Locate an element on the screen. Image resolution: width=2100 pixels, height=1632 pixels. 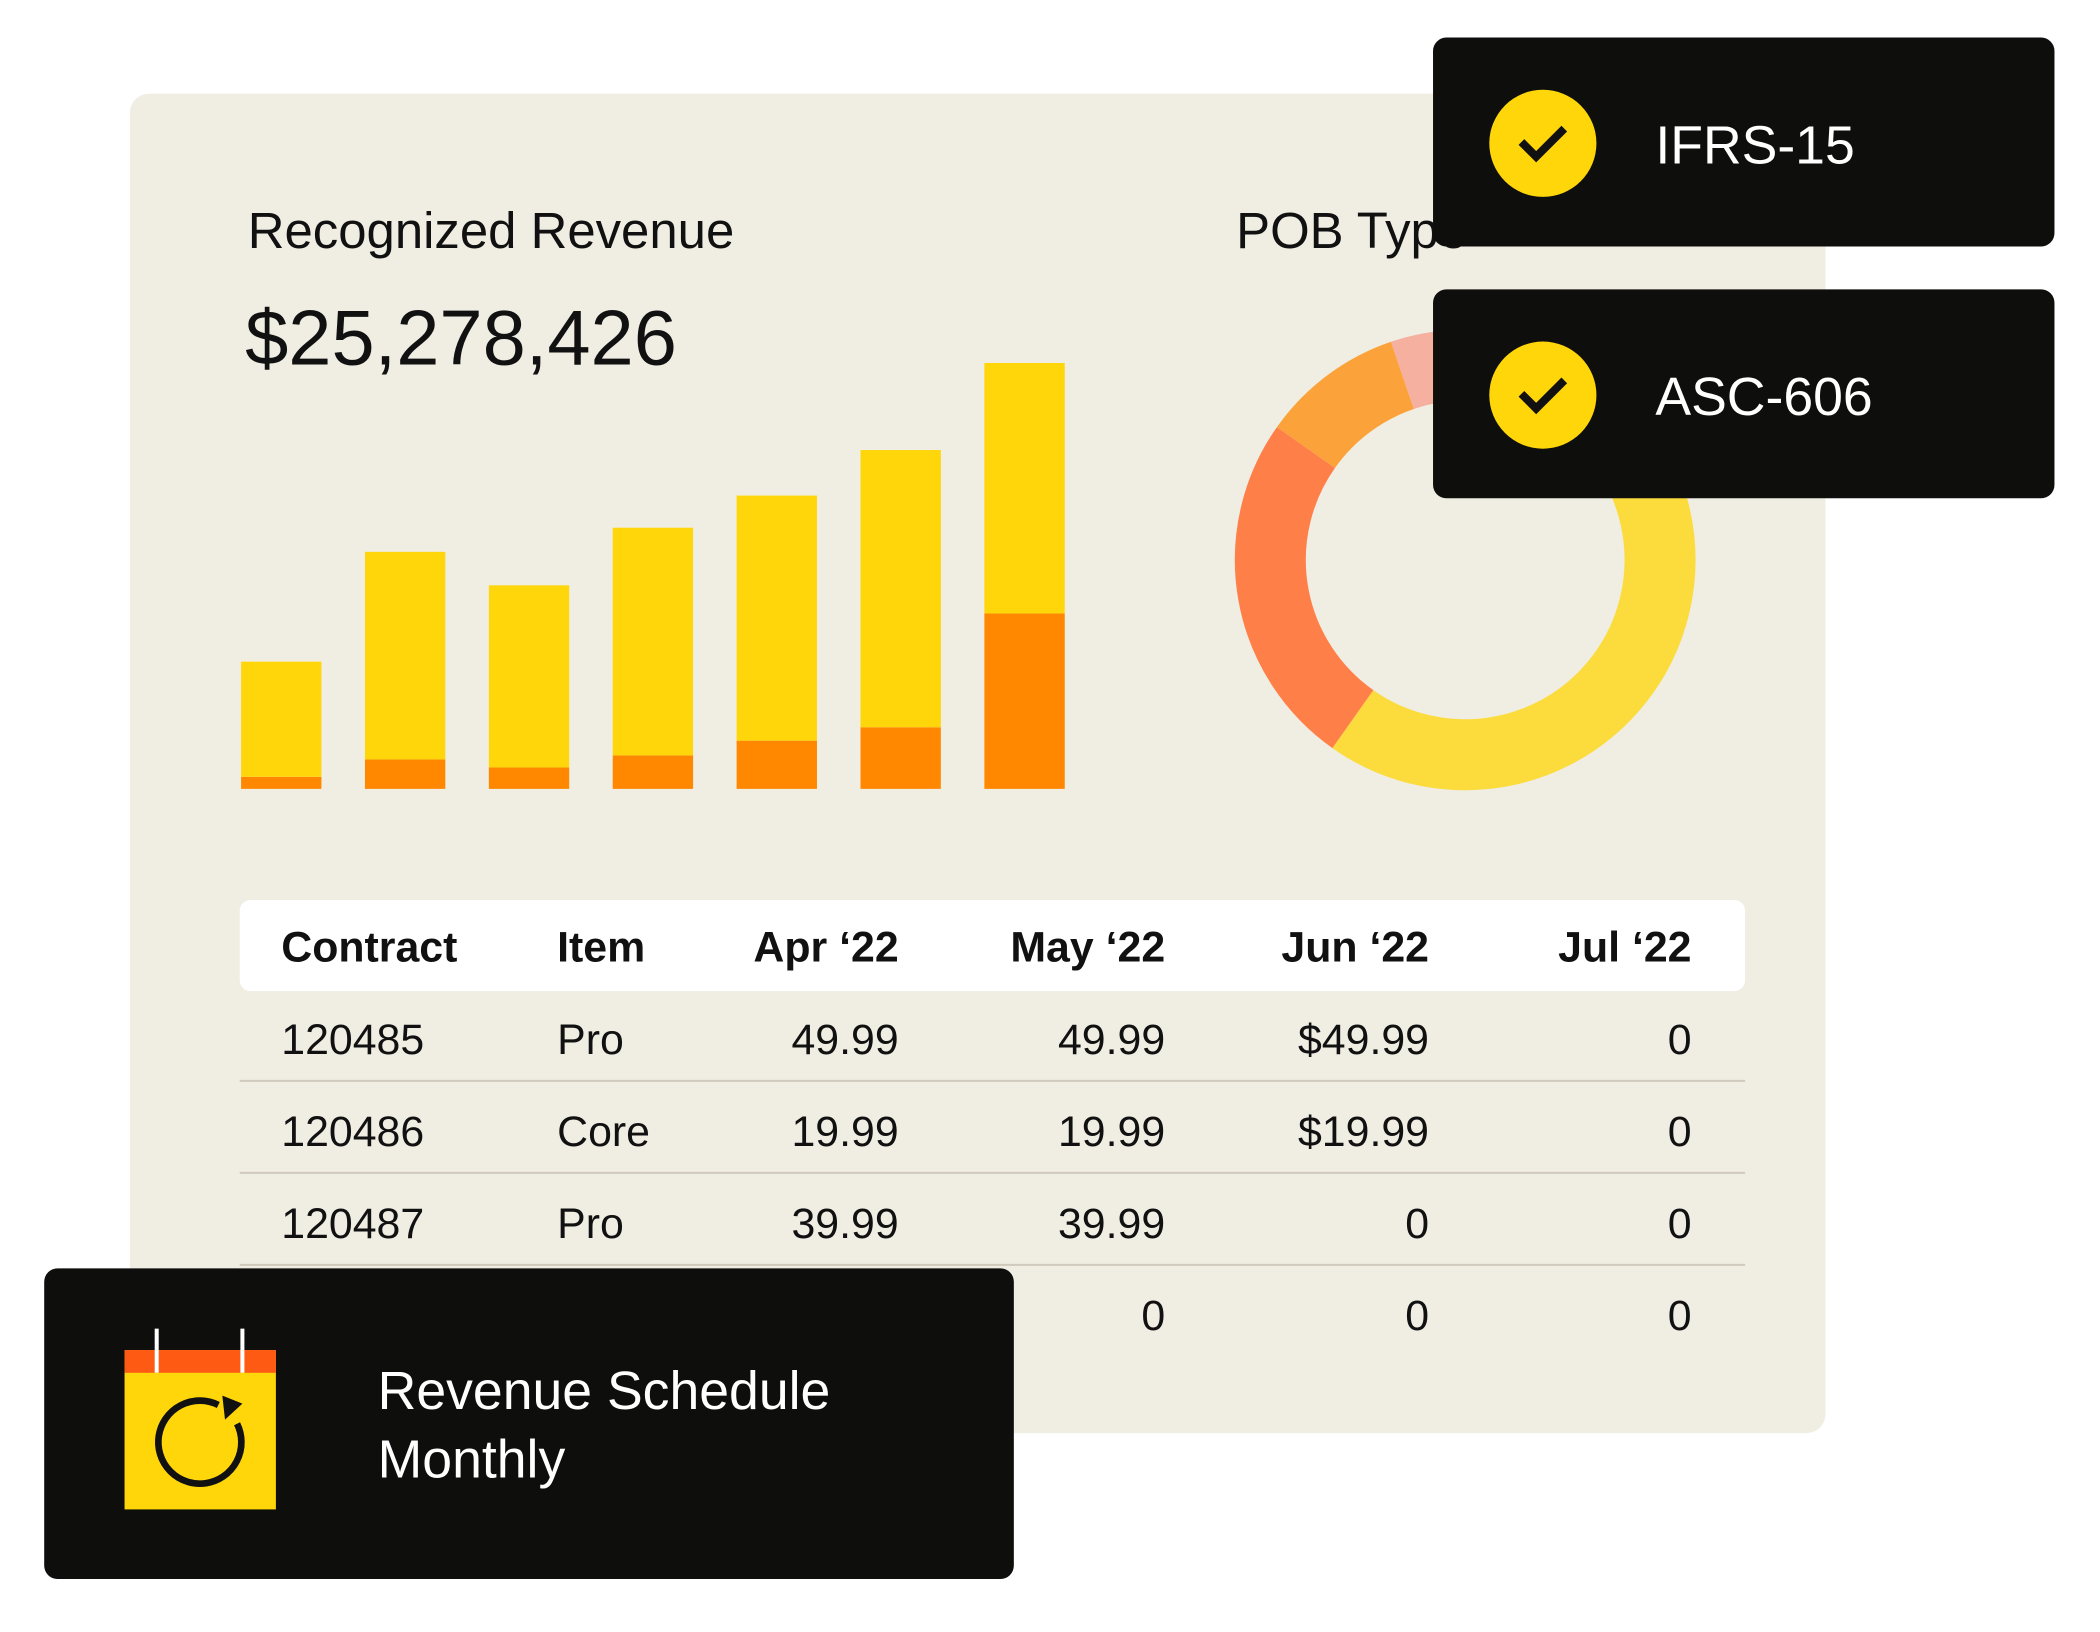
table-cell: 120485 is located at coordinates (352, 1040).